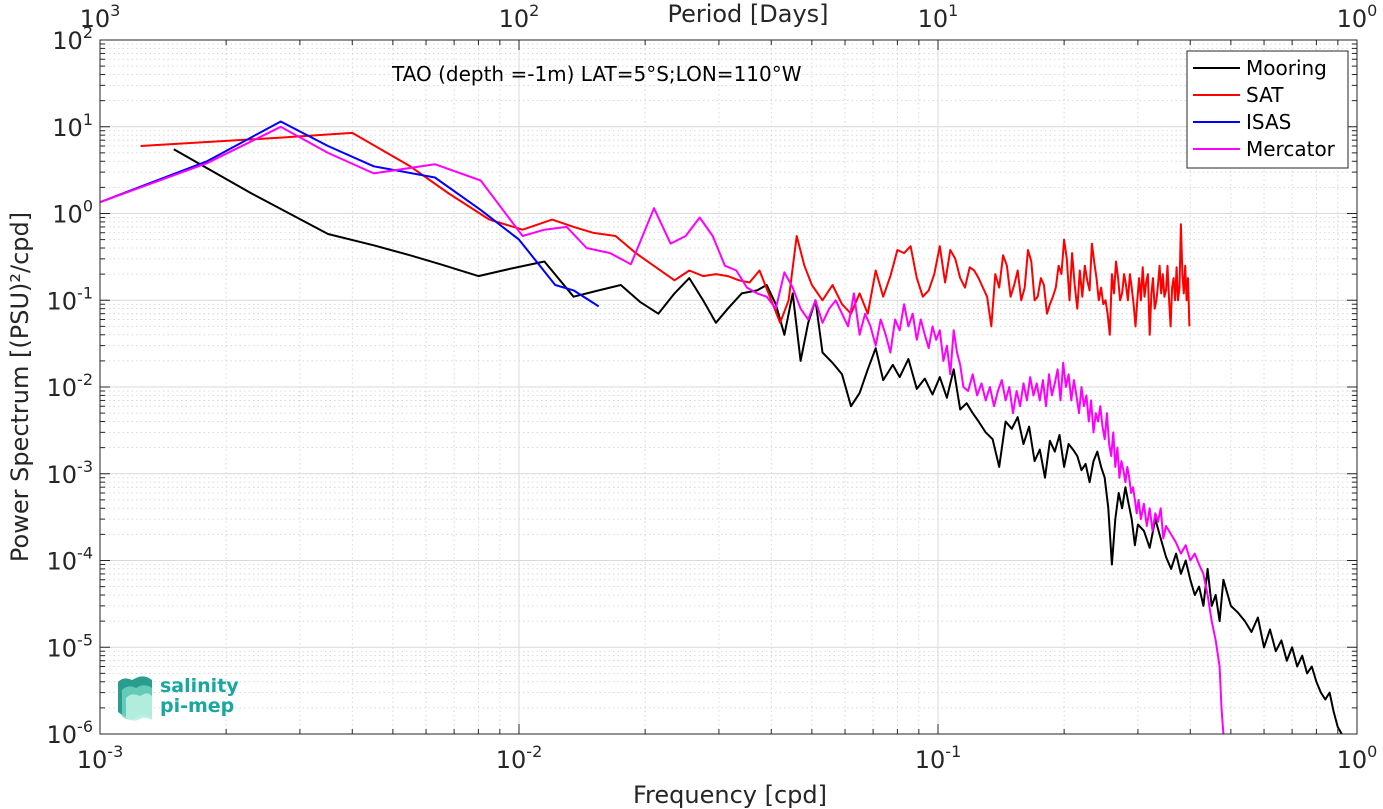 This screenshot has height=809, width=1383. Describe the element at coordinates (100, 758) in the screenshot. I see `x-tick-label: 10⁻³` at that location.